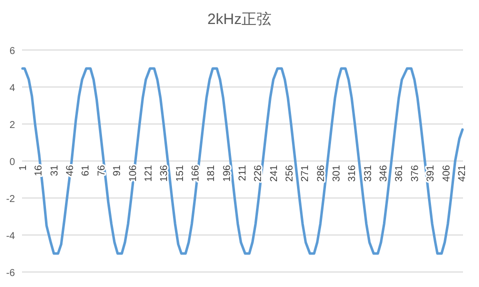  Describe the element at coordinates (239, 19) in the screenshot. I see `chart-title: 2kHz正弦` at that location.